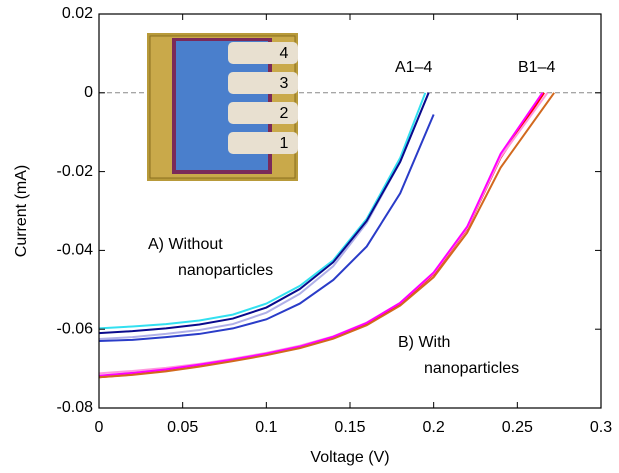 The height and width of the screenshot is (473, 619). Describe the element at coordinates (284, 83) in the screenshot. I see `inset-label: 3` at that location.